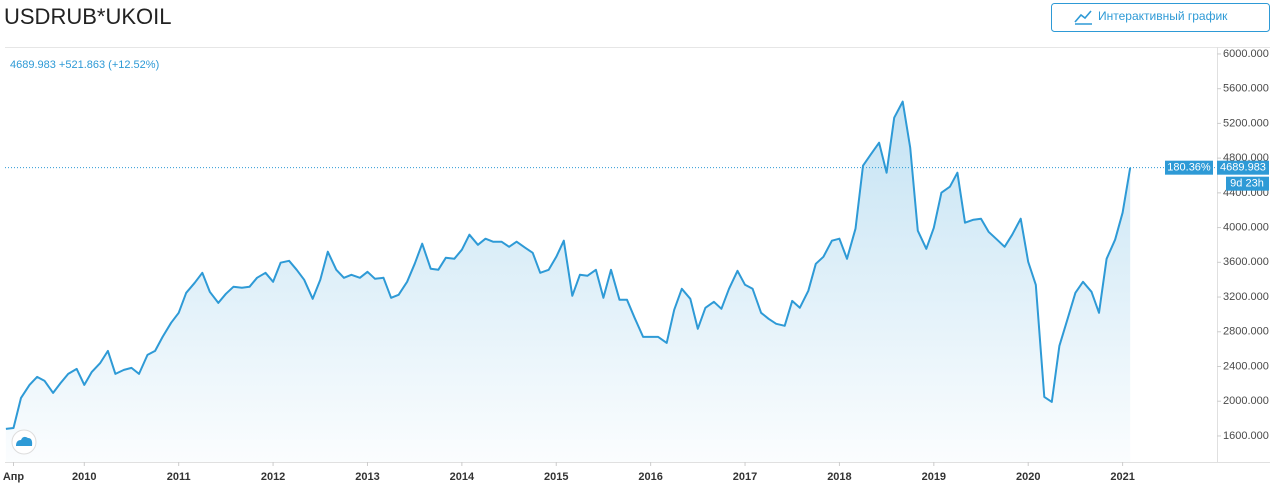  Describe the element at coordinates (1122, 477) in the screenshot. I see `x-tick-label: 2021` at that location.